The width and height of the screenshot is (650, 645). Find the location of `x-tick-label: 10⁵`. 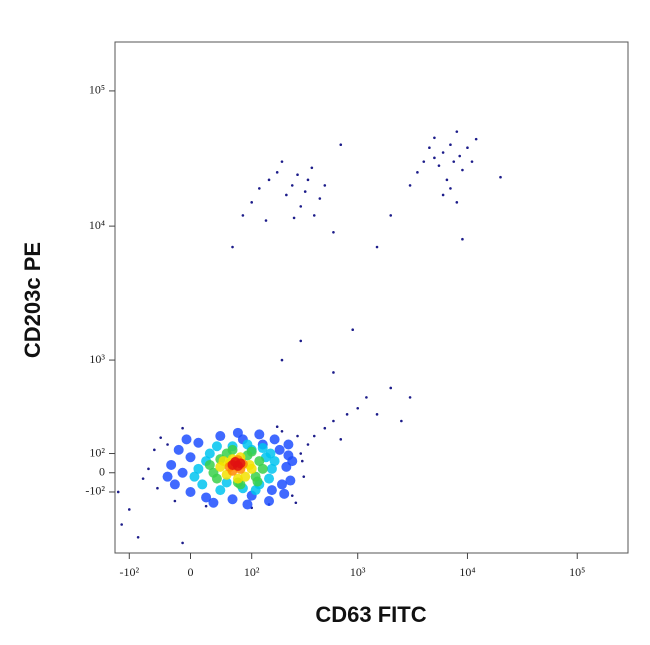

x-tick-label: 10⁵ is located at coordinates (577, 572).